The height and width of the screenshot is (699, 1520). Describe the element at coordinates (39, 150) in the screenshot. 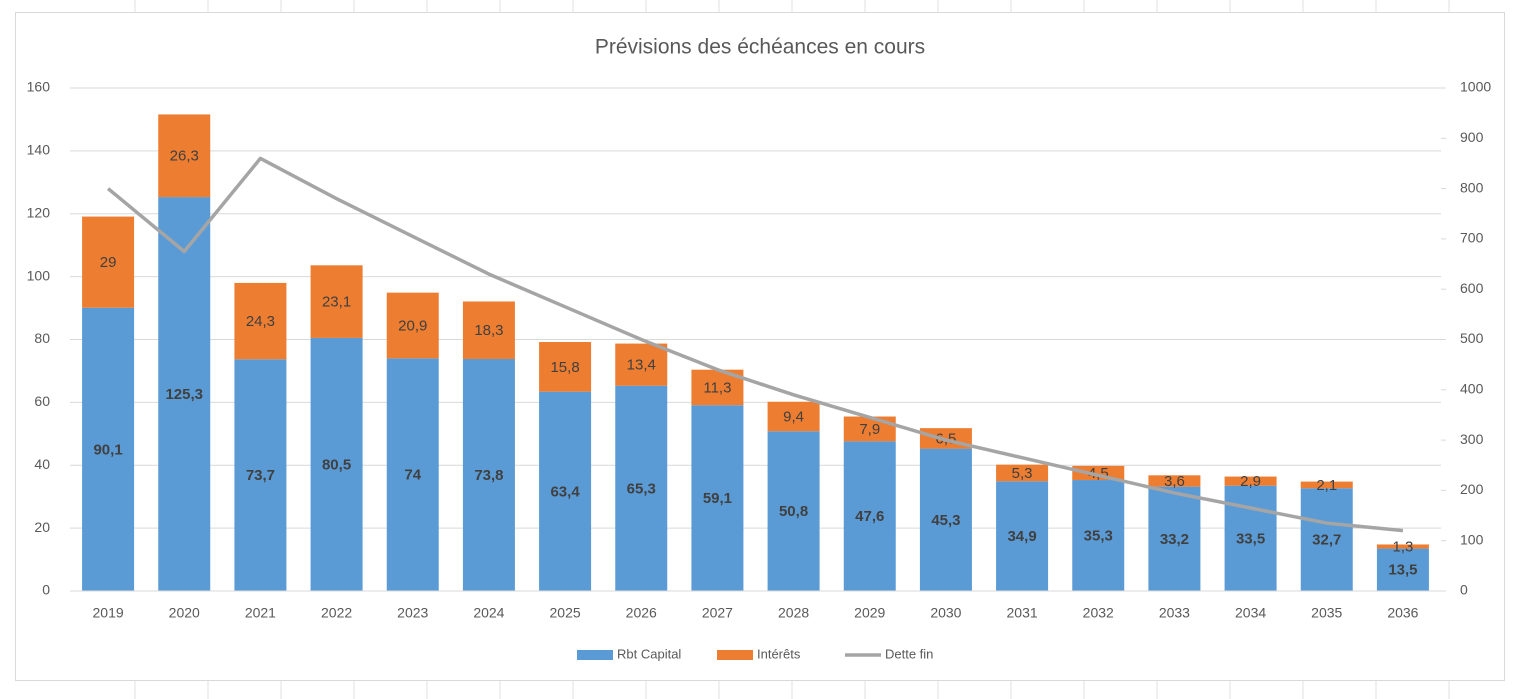

I see `y-tick-label: 140` at that location.